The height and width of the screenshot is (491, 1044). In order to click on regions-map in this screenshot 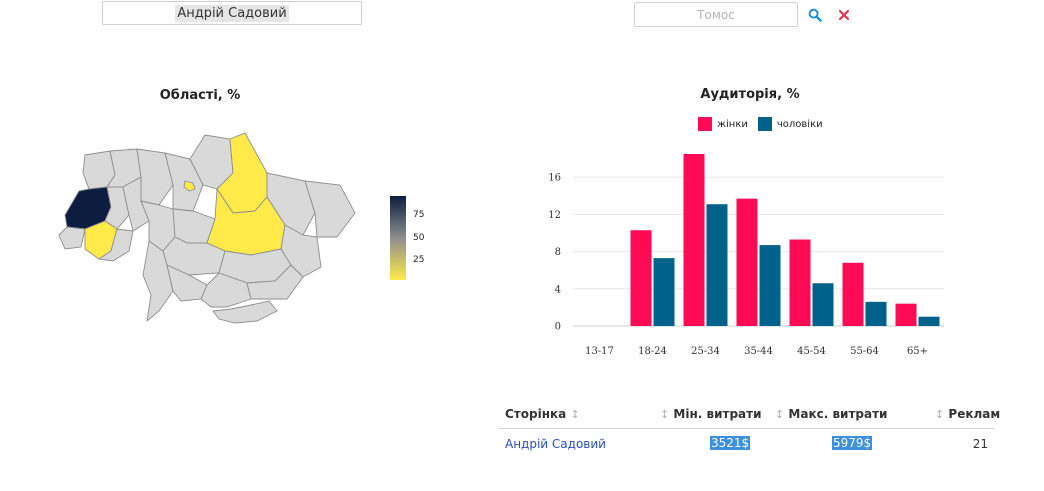, I will do `click(207, 228)`.